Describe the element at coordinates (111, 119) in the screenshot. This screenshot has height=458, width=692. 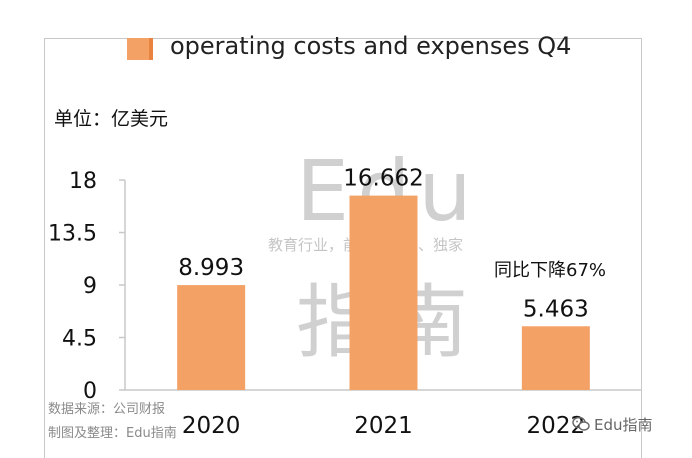
I see `unit-label: 单位：亿美元` at that location.